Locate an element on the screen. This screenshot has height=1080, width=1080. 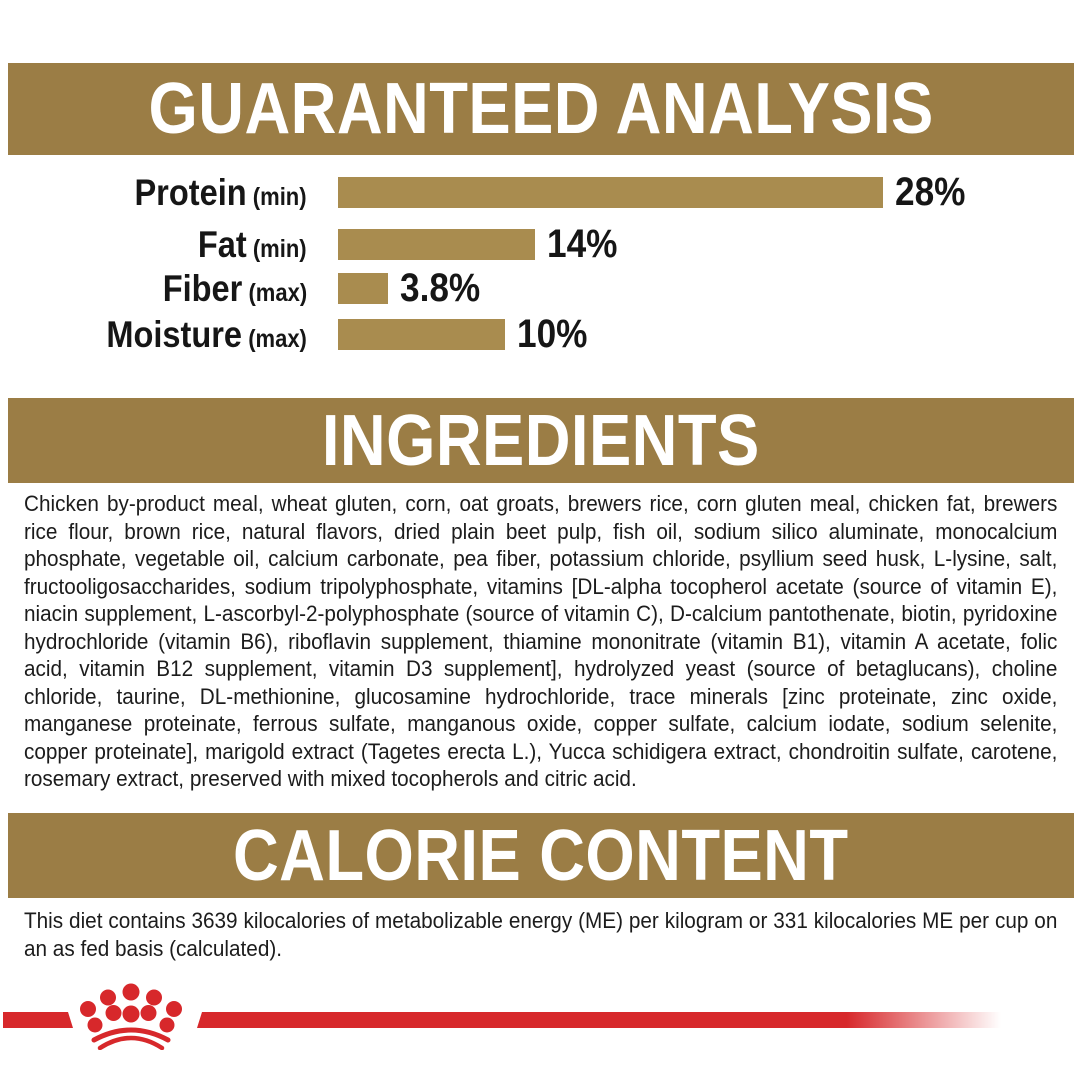
fat-name: Fat is located at coordinates (223, 244).